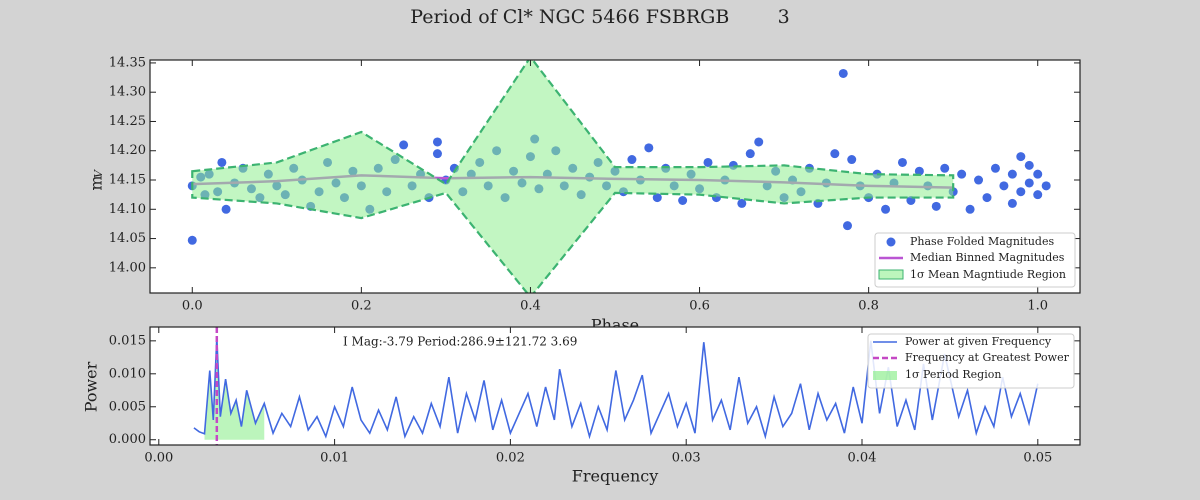 The width and height of the screenshot is (1200, 500). What do you see at coordinates (127, 180) in the screenshot?
I see `y-tick-label: 14.15` at bounding box center [127, 180].